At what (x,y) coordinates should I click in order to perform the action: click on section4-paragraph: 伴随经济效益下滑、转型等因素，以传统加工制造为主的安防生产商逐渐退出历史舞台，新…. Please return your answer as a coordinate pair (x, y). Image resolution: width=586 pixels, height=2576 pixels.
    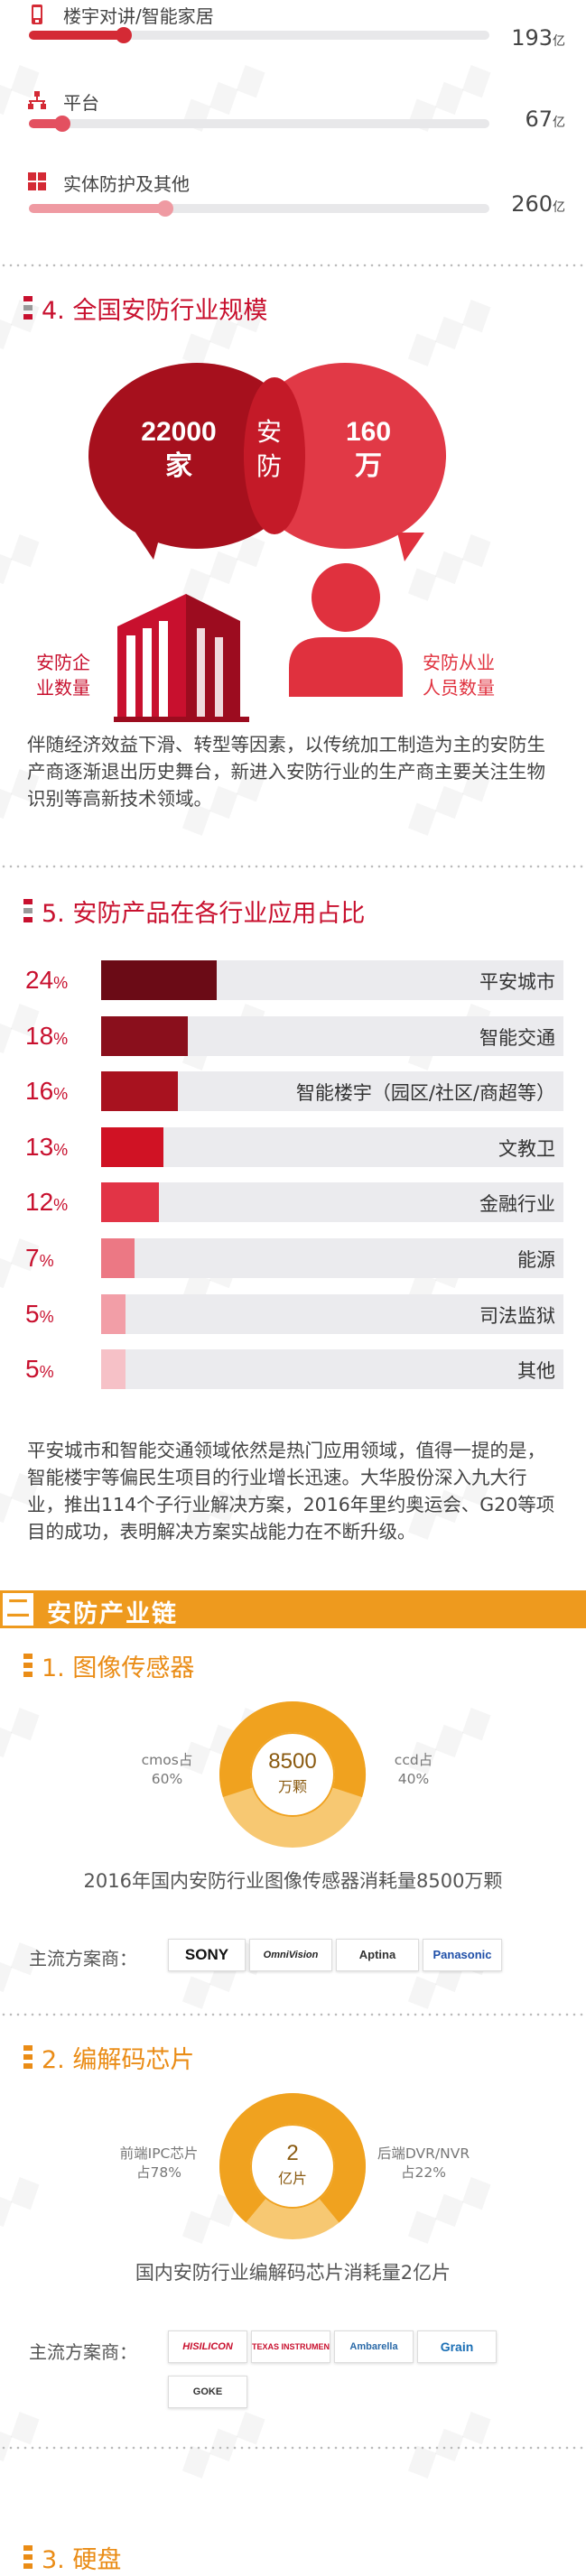
    Looking at the image, I should click on (286, 772).